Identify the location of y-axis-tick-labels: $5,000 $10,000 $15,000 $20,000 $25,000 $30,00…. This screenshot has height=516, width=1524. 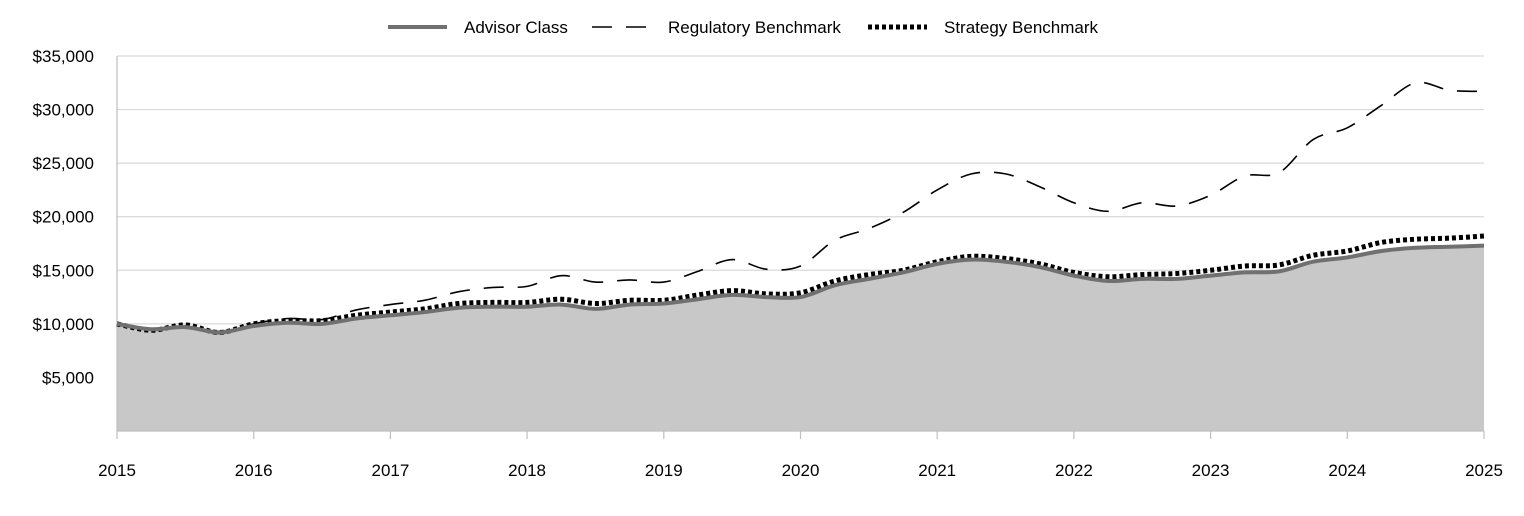
(63, 217).